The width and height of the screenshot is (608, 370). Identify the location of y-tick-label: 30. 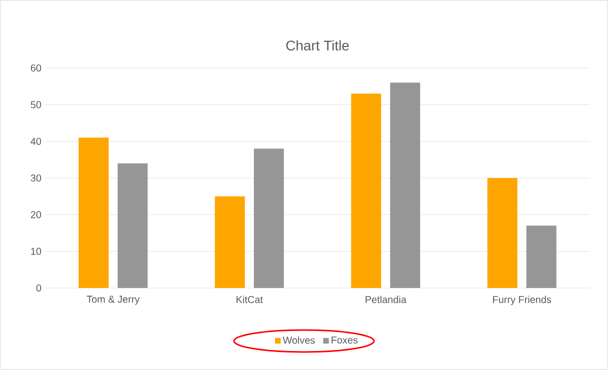
(36, 178).